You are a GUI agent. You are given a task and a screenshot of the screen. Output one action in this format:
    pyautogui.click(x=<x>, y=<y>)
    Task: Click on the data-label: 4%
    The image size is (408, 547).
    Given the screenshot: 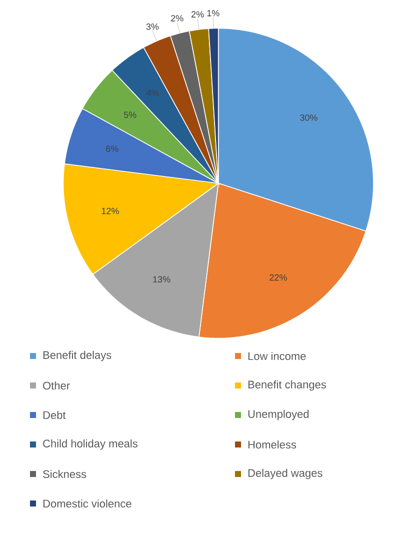 What is the action you would take?
    pyautogui.click(x=152, y=93)
    